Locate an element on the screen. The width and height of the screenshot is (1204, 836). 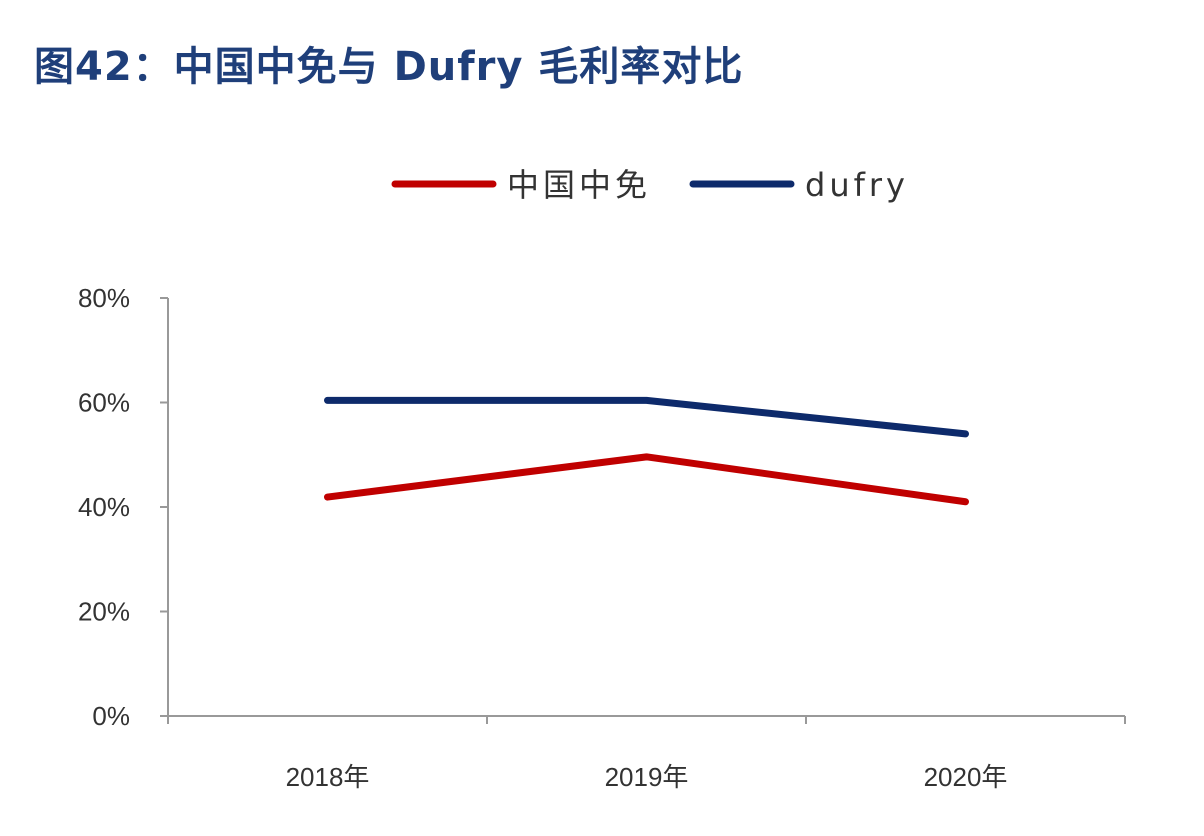
series-line-dufry is located at coordinates (646, 417).